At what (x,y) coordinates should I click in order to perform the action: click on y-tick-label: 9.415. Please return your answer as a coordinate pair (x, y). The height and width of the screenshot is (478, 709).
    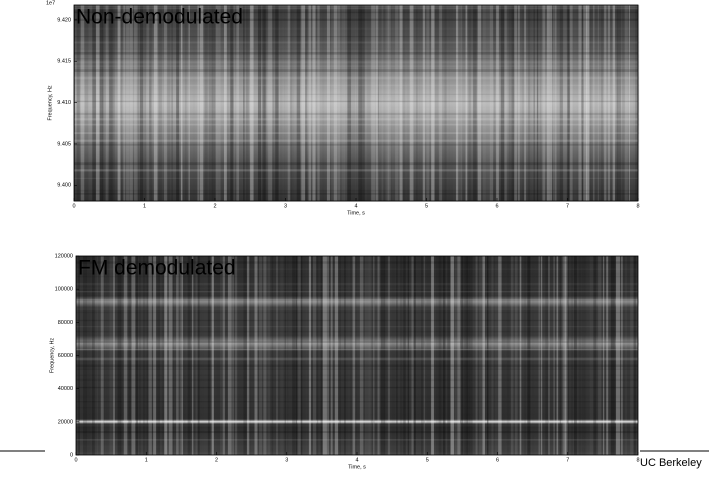
    Looking at the image, I should click on (64, 62).